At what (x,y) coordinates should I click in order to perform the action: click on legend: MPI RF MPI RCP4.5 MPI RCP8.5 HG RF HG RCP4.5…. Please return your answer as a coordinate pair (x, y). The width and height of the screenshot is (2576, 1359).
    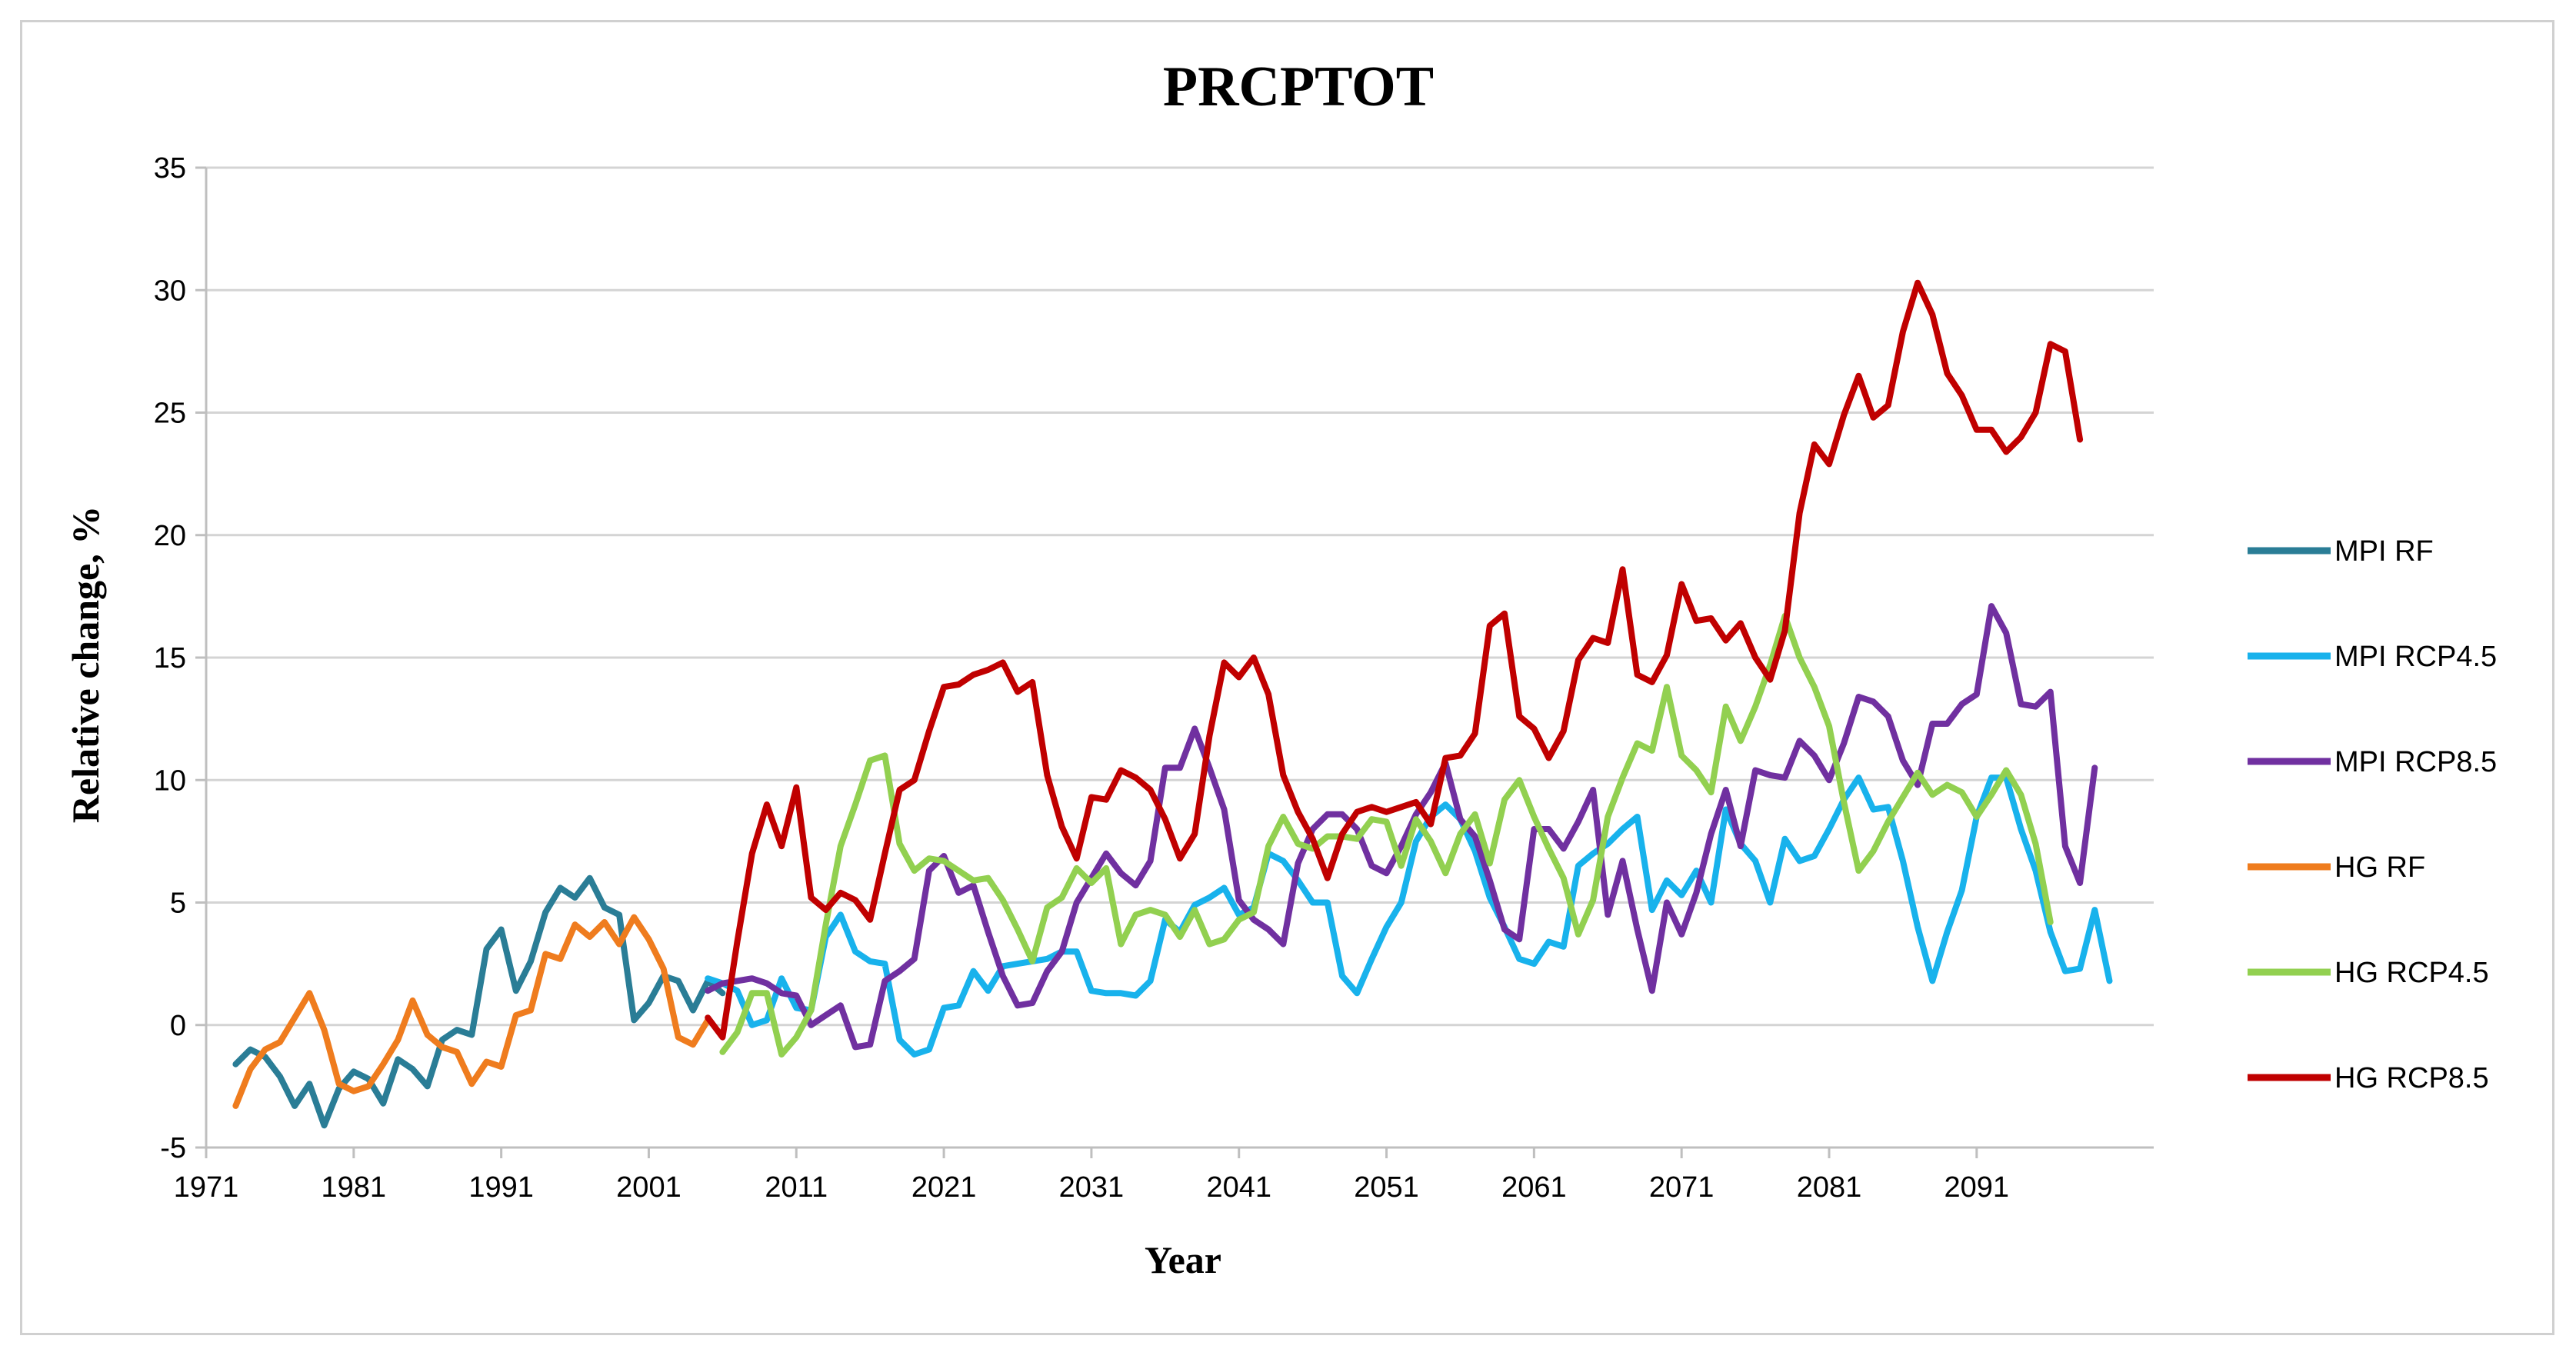
    Looking at the image, I should click on (2372, 814).